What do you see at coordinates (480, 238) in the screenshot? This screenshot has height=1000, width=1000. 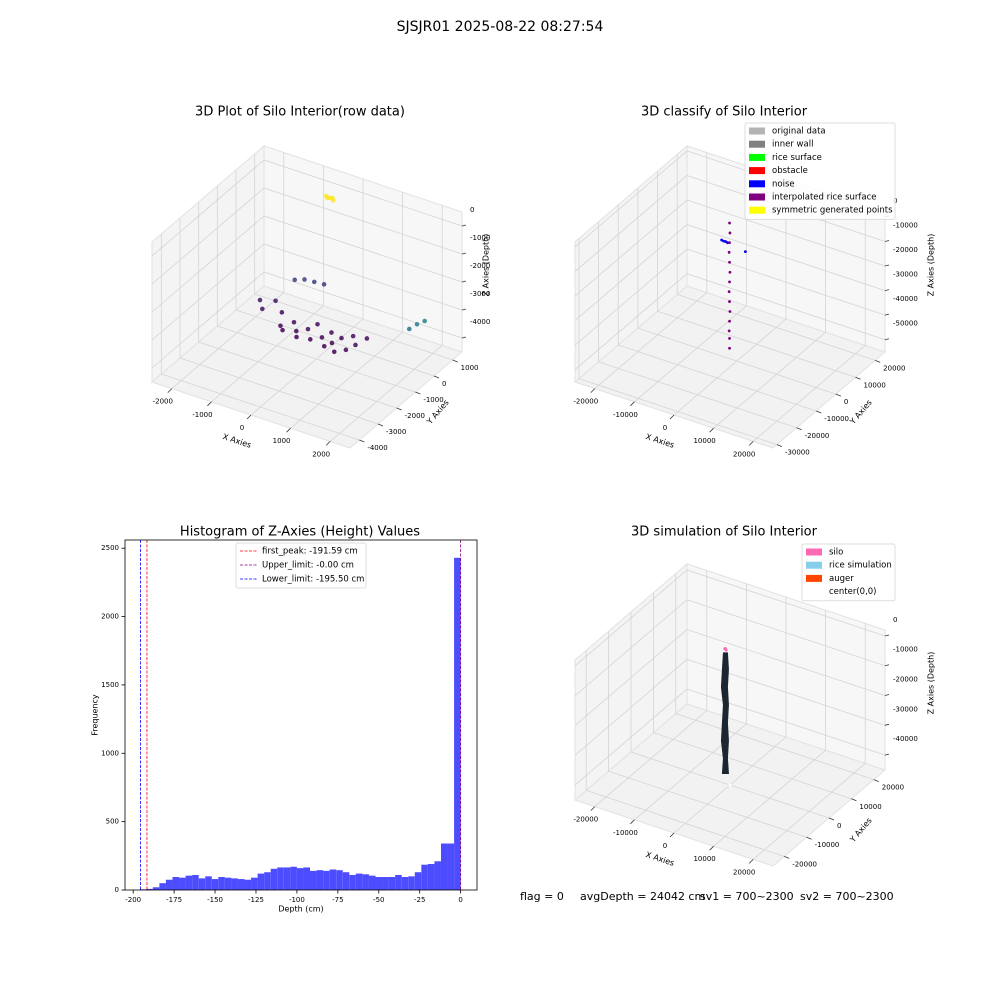 I see `z-tick-label: -1000` at bounding box center [480, 238].